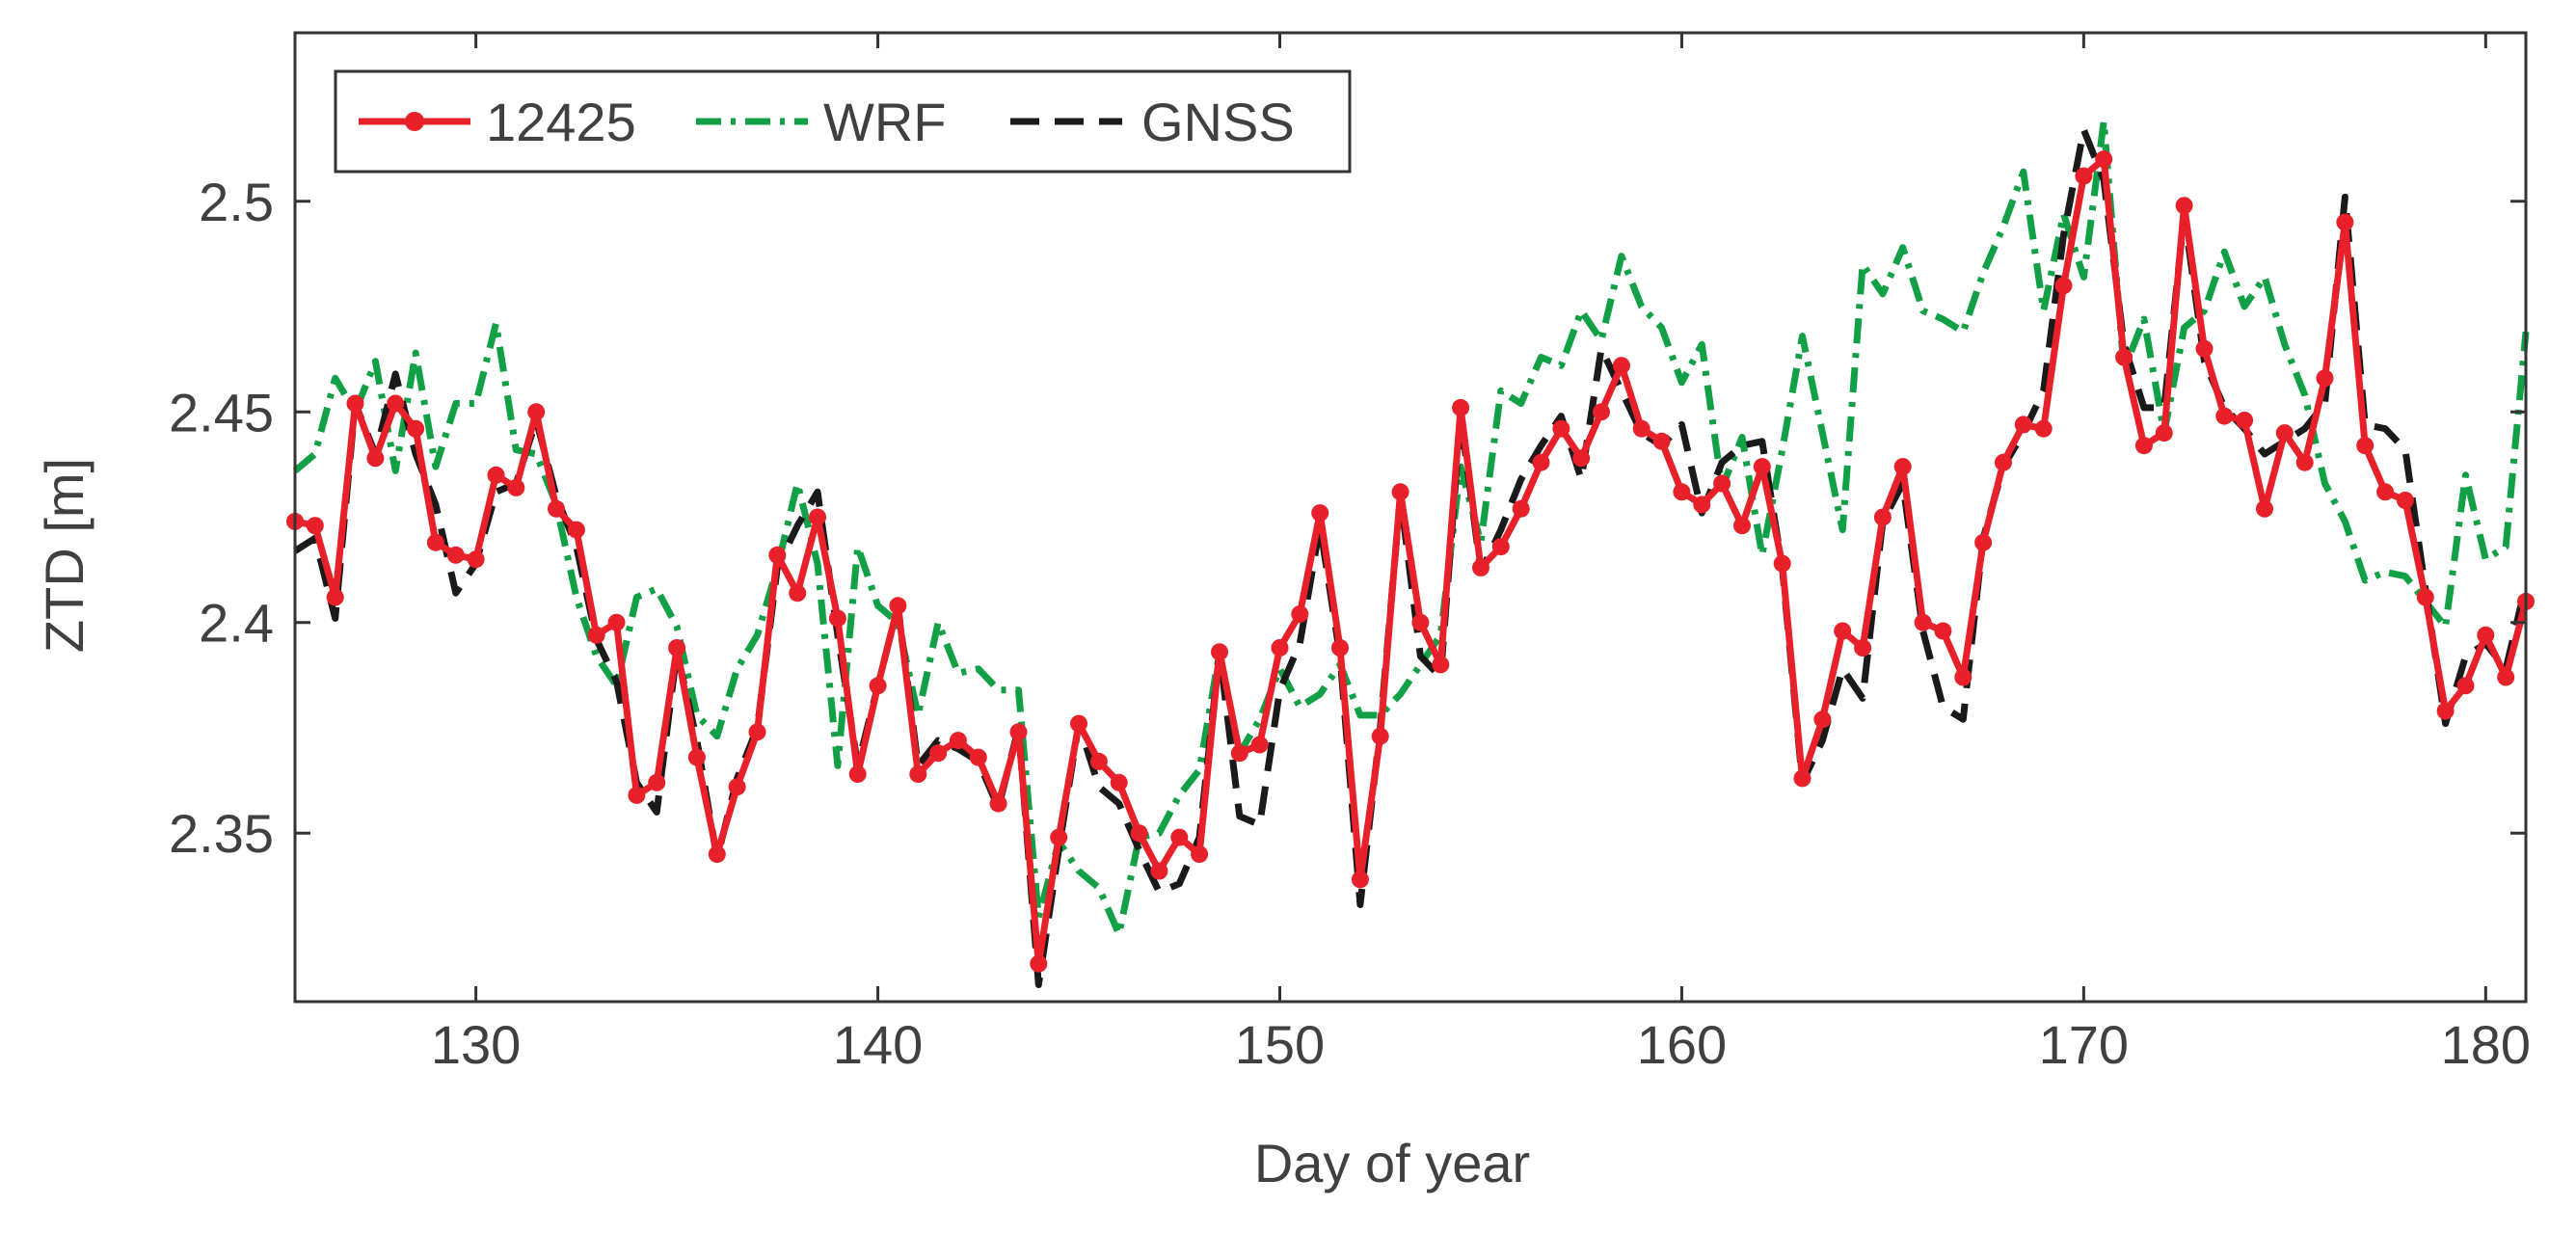 Image resolution: width=2576 pixels, height=1233 pixels. Describe the element at coordinates (414, 121) in the screenshot. I see `legend-marker` at that location.